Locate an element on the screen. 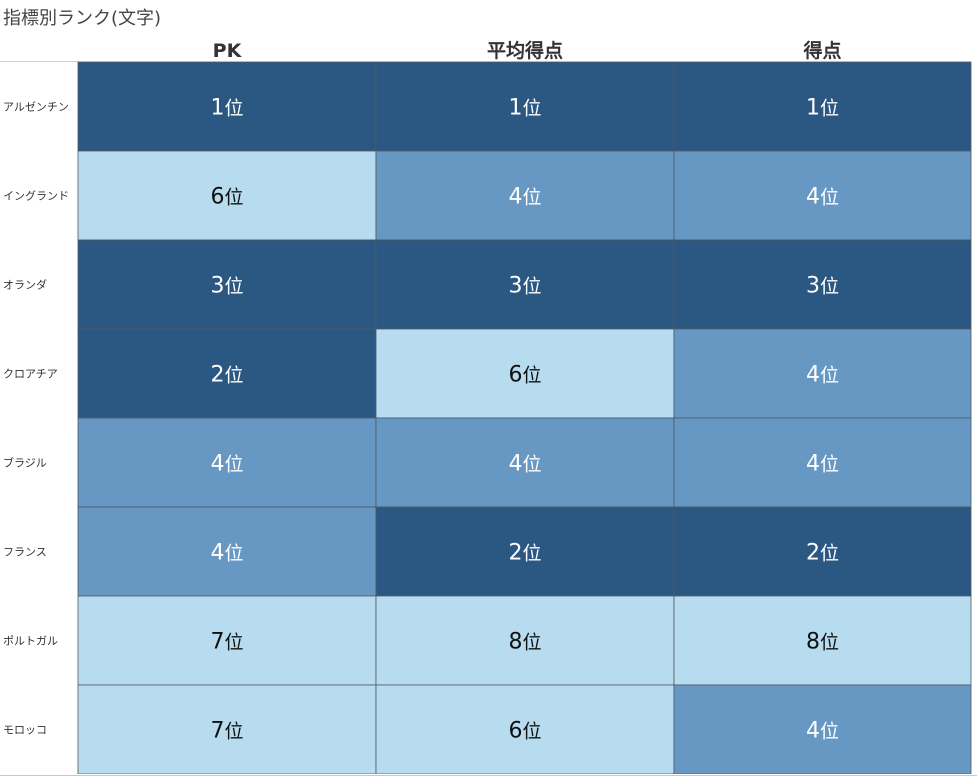  cell-label-5-0: 4位 is located at coordinates (226, 553).